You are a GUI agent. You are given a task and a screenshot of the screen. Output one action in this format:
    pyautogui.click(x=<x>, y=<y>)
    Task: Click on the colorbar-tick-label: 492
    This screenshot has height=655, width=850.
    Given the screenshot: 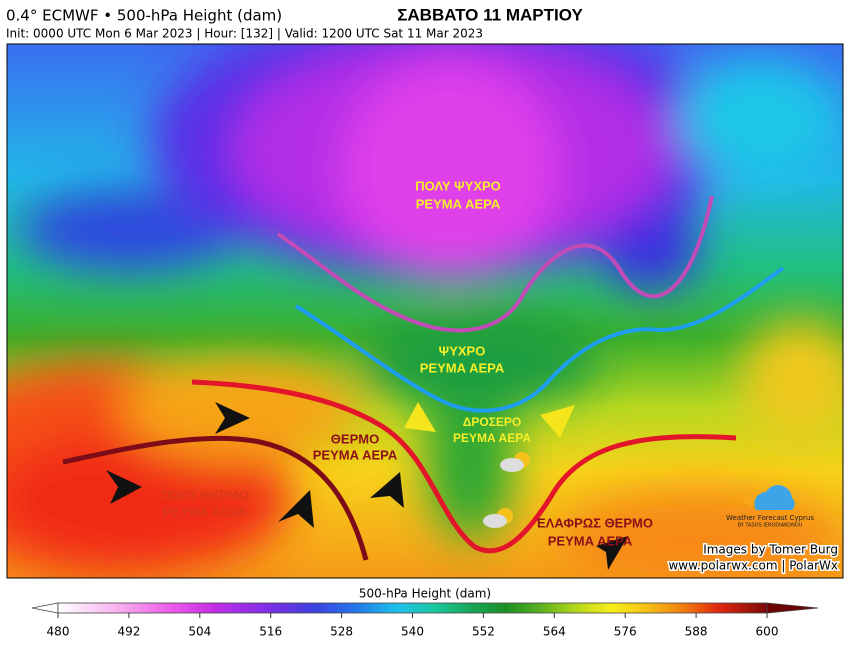 What is the action you would take?
    pyautogui.click(x=128, y=632)
    